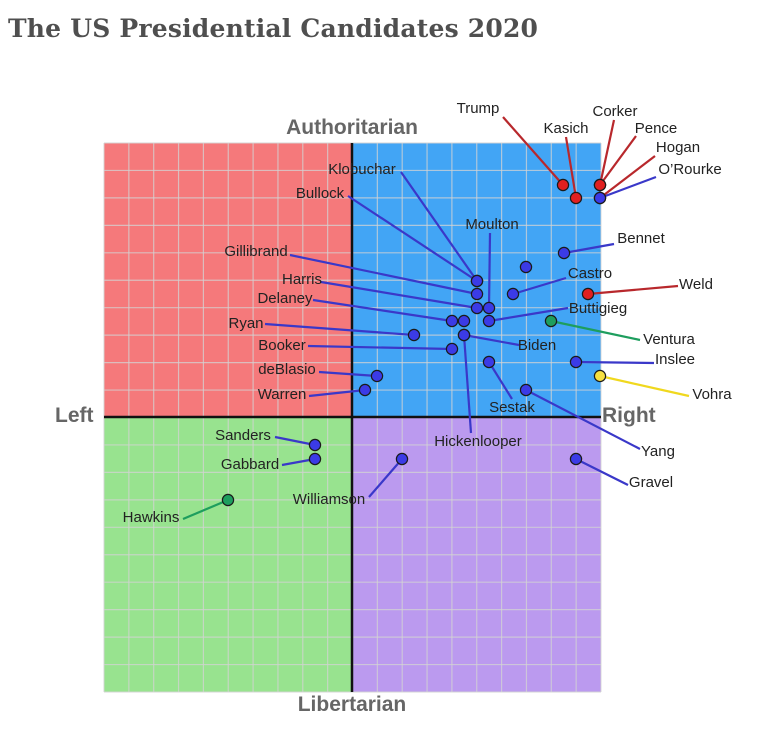  I want to click on point-gabbard, so click(315, 459).